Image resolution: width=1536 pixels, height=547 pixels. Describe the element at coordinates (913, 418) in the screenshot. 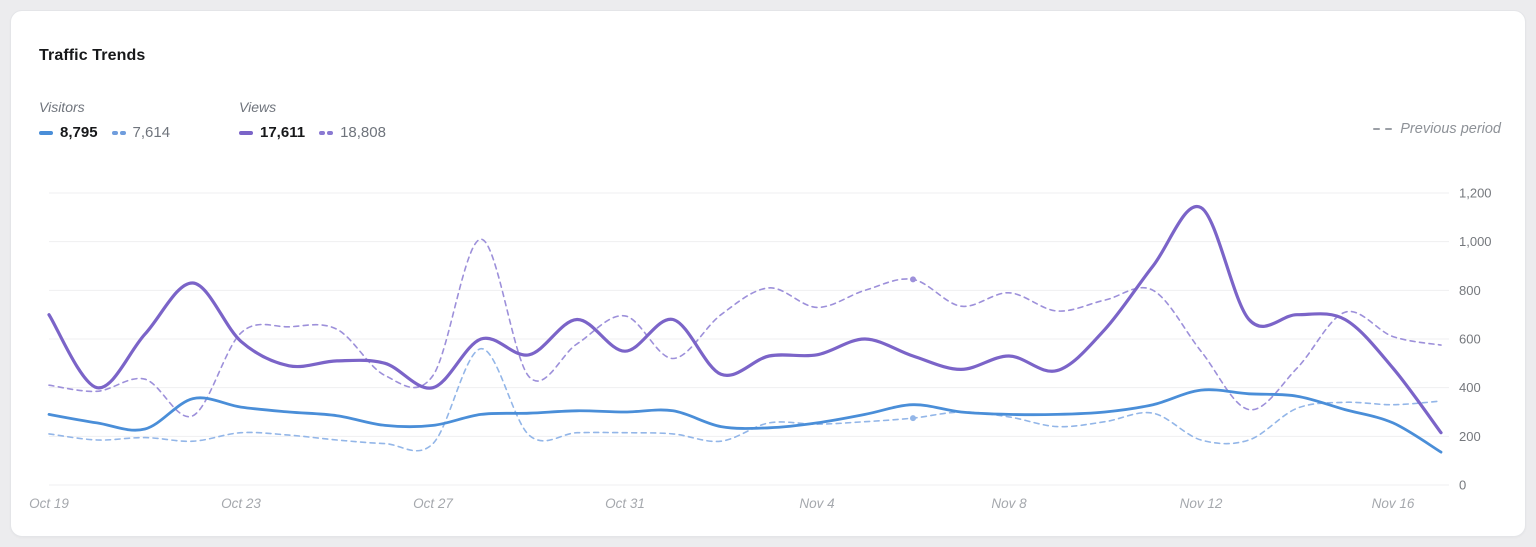

I see `point-marker-visitors-previous` at that location.